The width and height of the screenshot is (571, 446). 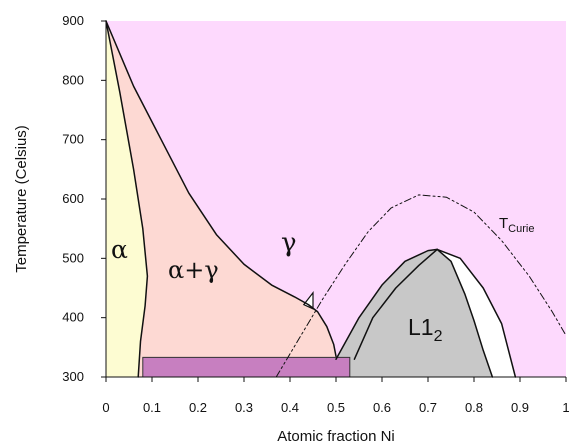 I want to click on y-axis-label: Temperature (Celsius), so click(x=21, y=199).